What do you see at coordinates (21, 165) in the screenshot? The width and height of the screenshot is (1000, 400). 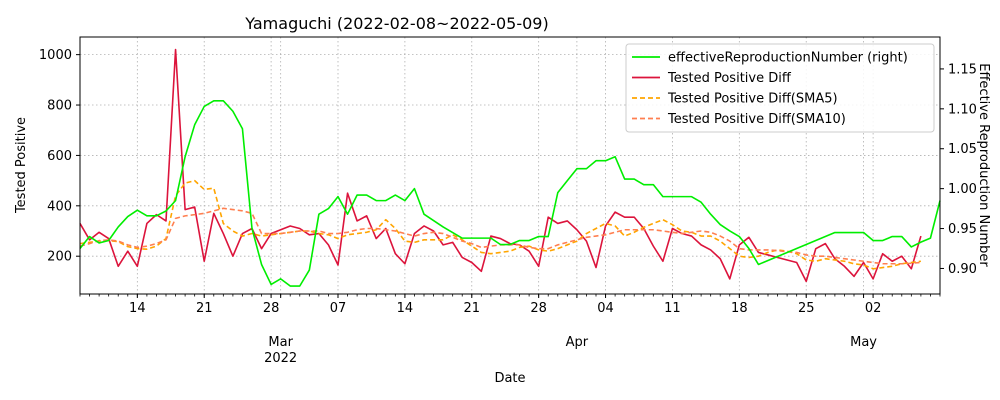 I see `left-axis-label: Tested Positive` at bounding box center [21, 165].